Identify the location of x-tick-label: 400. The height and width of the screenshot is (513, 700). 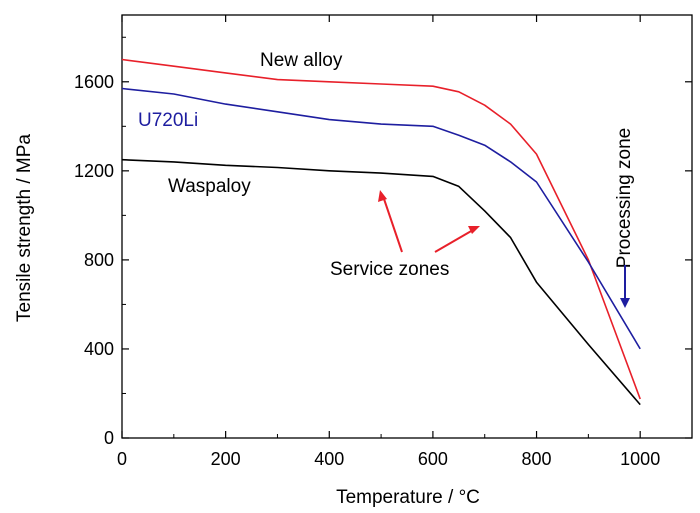
(329, 459).